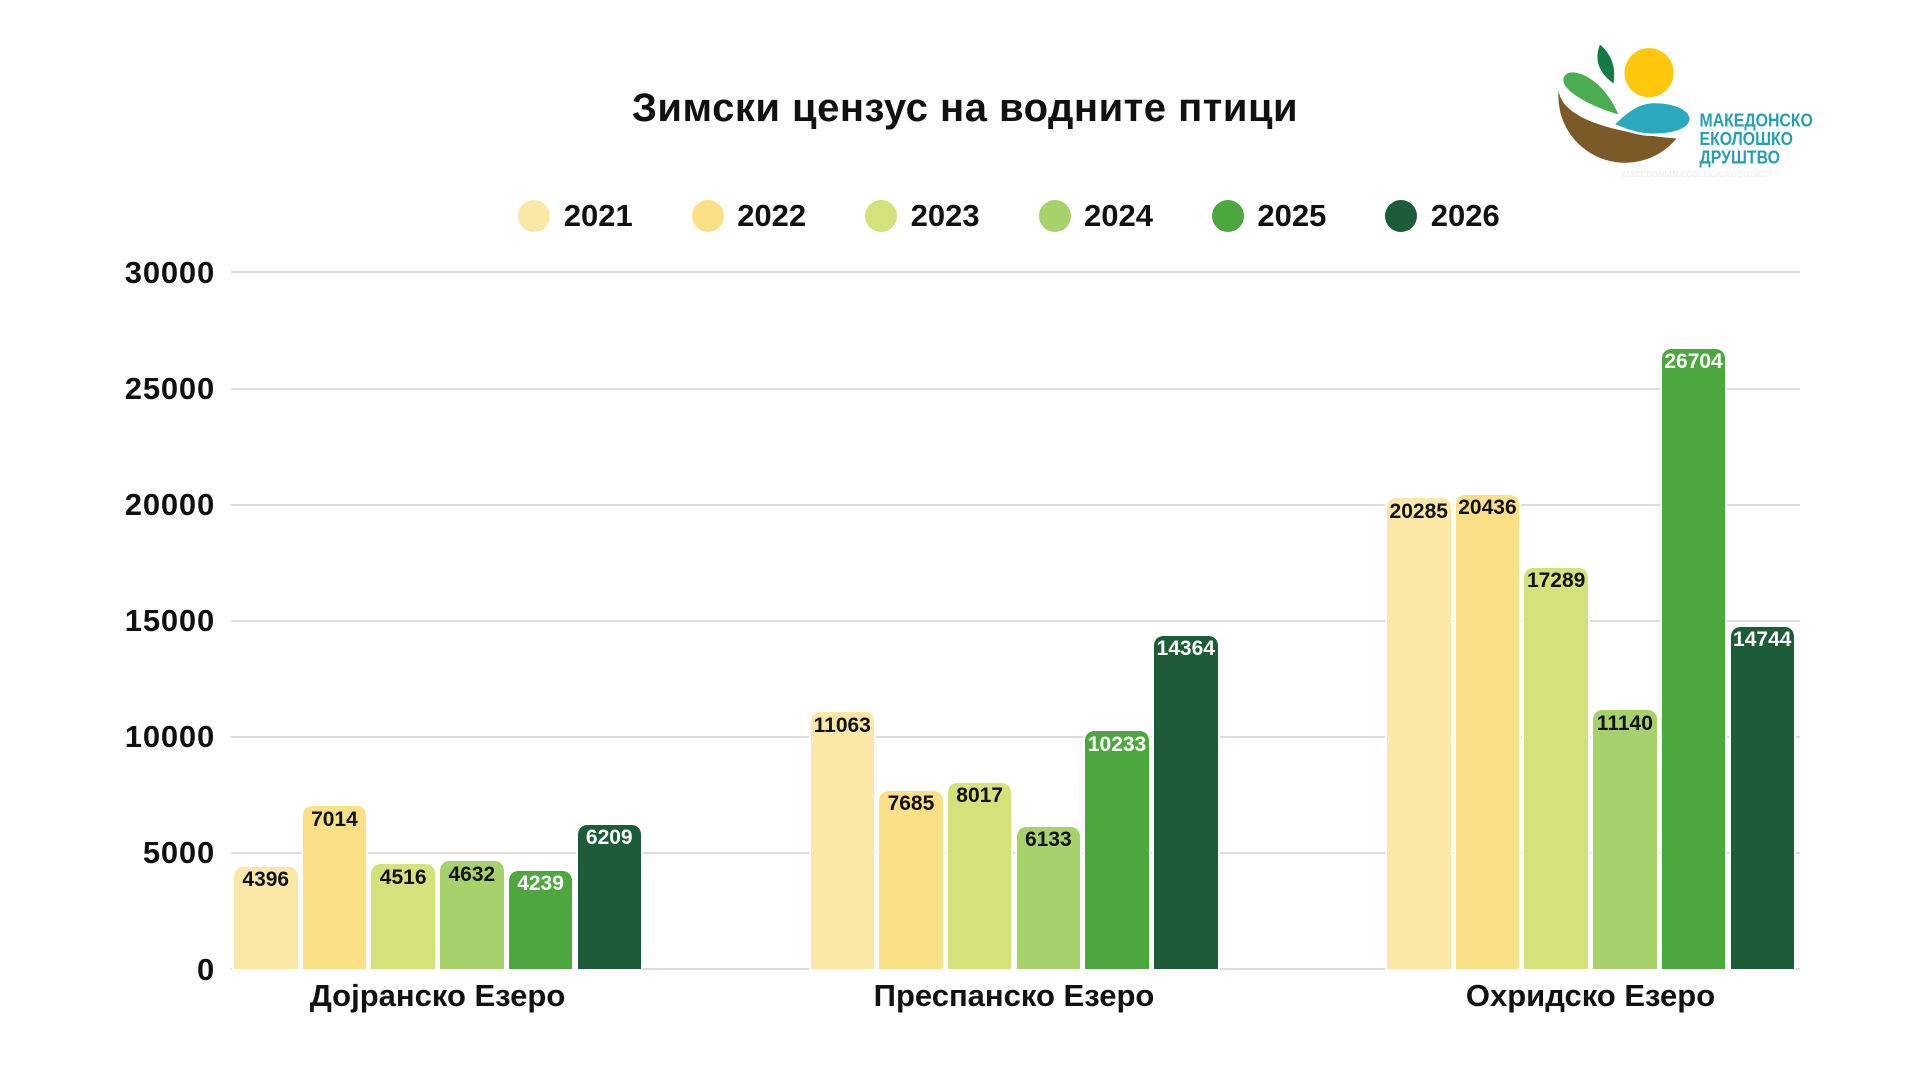  Describe the element at coordinates (1698, 174) in the screenshot. I see `svg-text: MACEDONIAN ECOLOGICAL SOCIETY` at that location.